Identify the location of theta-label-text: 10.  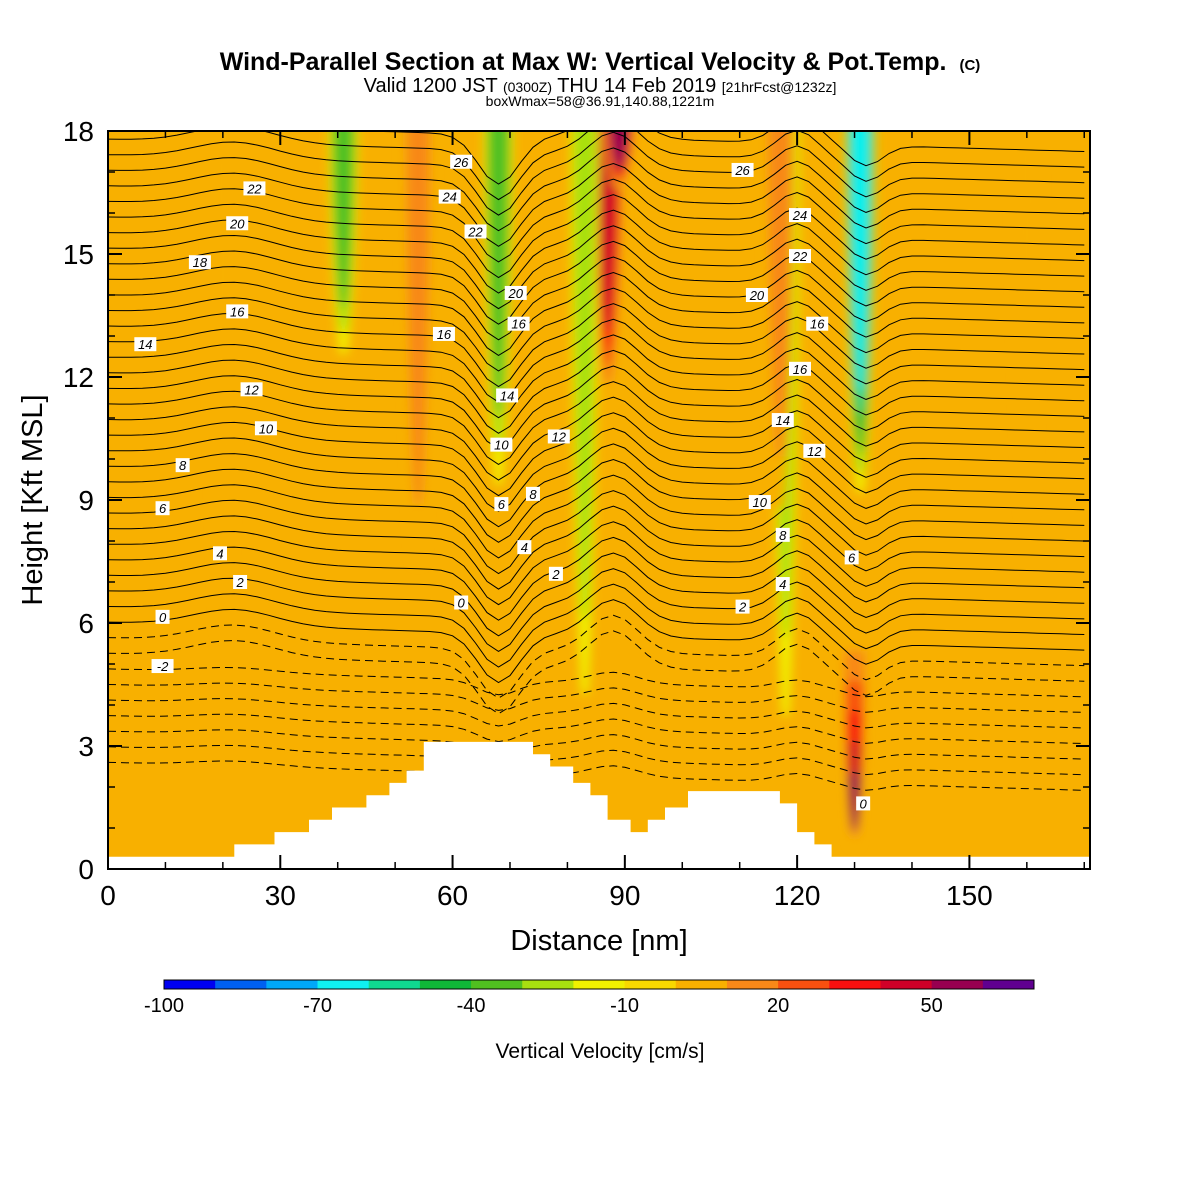
(266, 428).